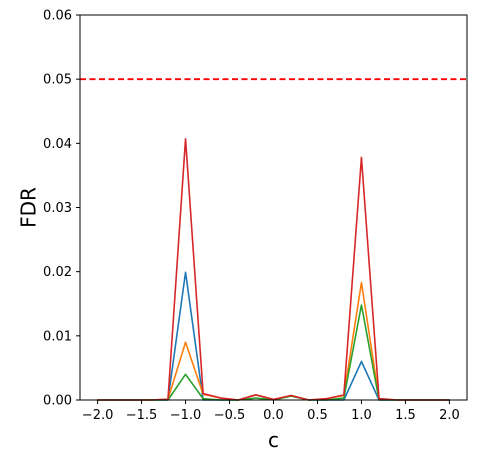  Describe the element at coordinates (273, 415) in the screenshot. I see `x-tick-label: 0.0` at that location.